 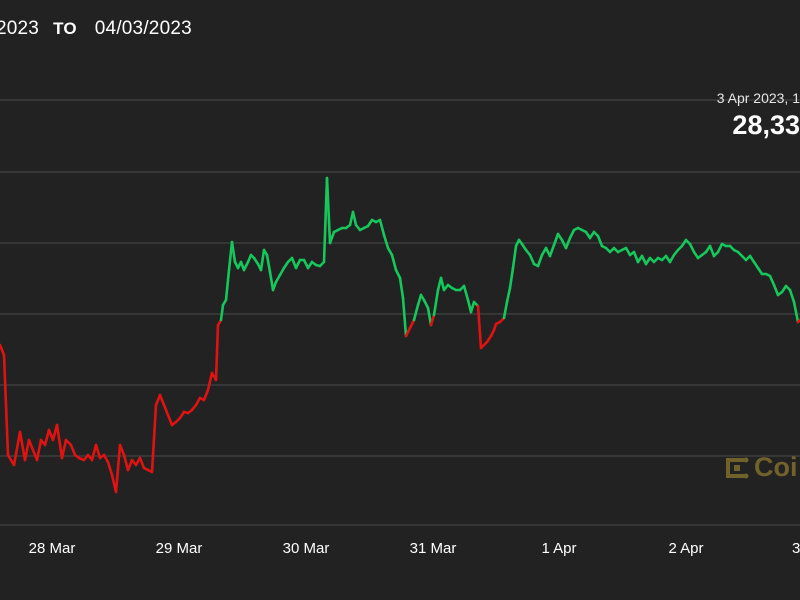 I want to click on x-tick-label: 1 Apr, so click(x=558, y=548).